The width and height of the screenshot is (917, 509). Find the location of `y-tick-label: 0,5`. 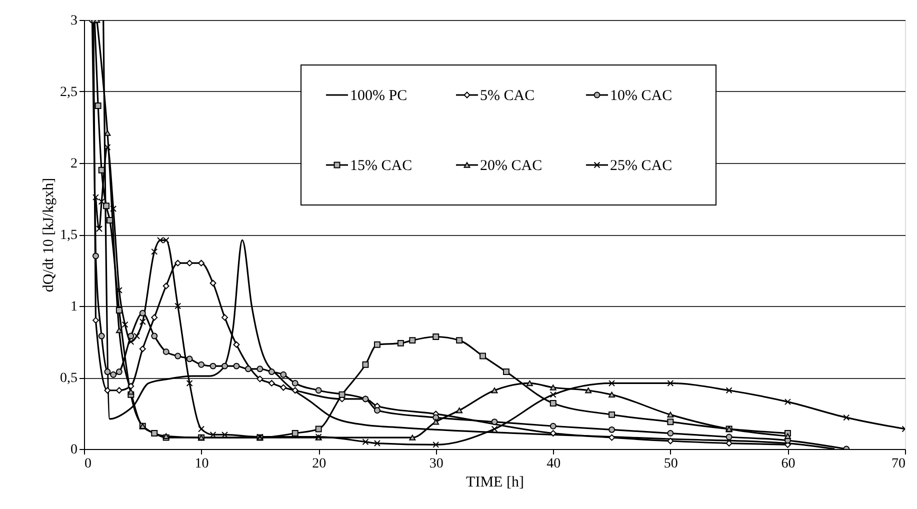

y-tick-label: 0,5 is located at coordinates (69, 378).